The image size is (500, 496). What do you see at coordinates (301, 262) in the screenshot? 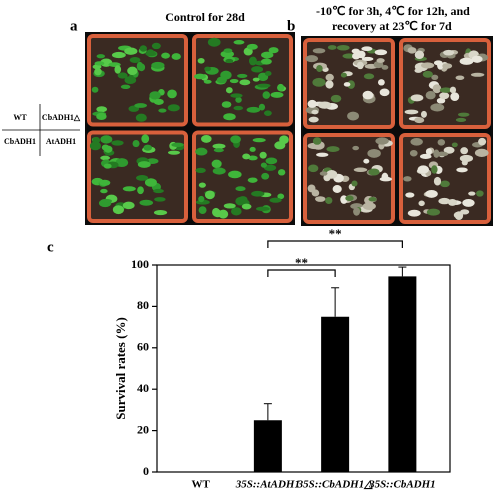
I see `significance-label: **` at bounding box center [301, 262].